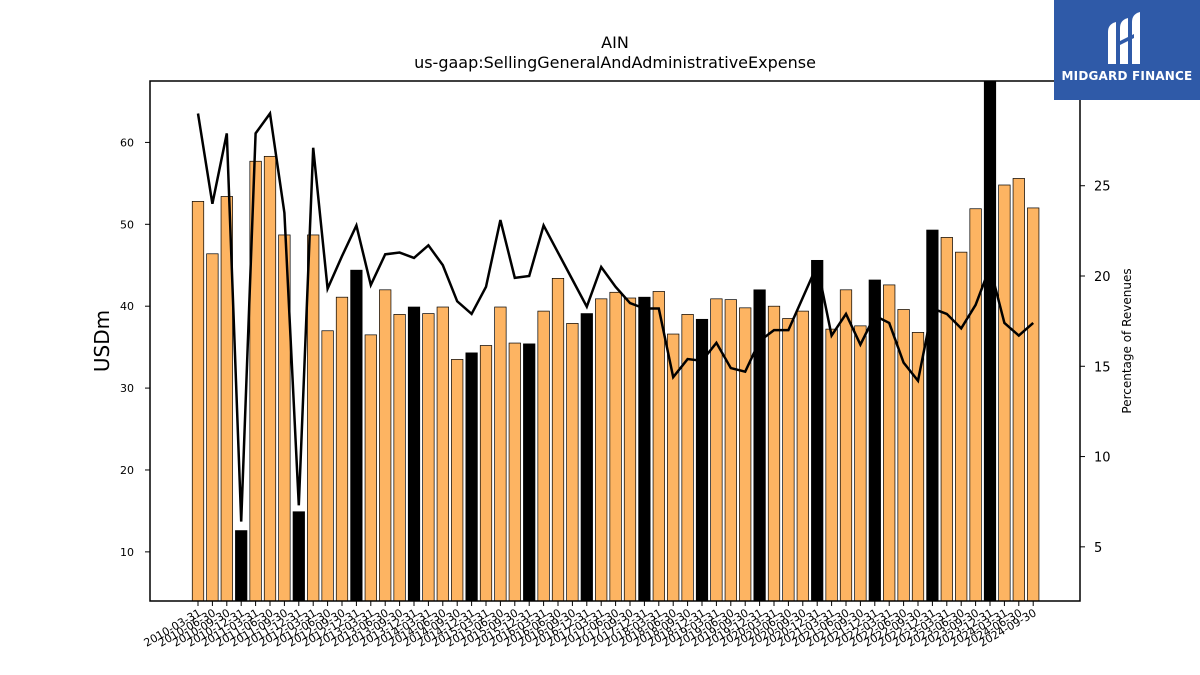 The height and width of the screenshot is (675, 1200). What do you see at coordinates (1102, 277) in the screenshot?
I see `y2-tick-label: 20` at bounding box center [1102, 277].